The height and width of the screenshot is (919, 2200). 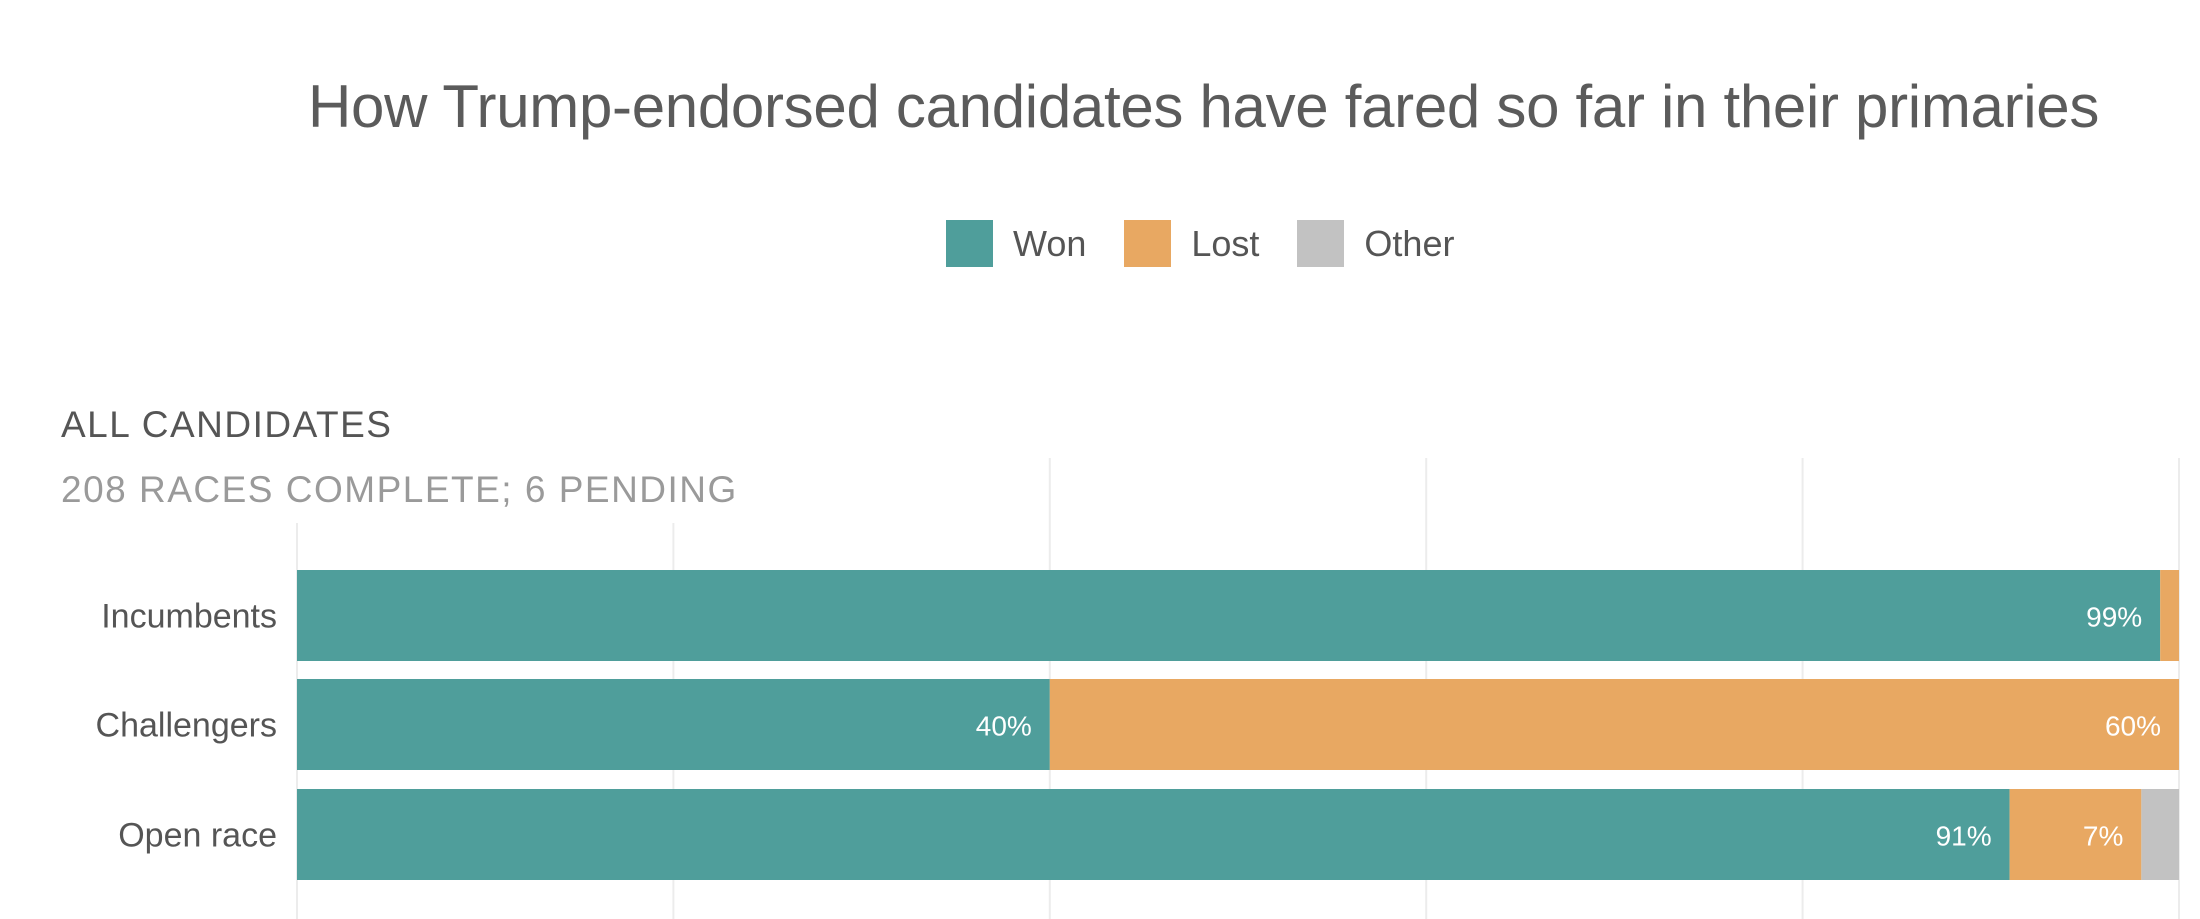 What do you see at coordinates (227, 424) in the screenshot?
I see `section-title: ALL CANDIDATES` at bounding box center [227, 424].